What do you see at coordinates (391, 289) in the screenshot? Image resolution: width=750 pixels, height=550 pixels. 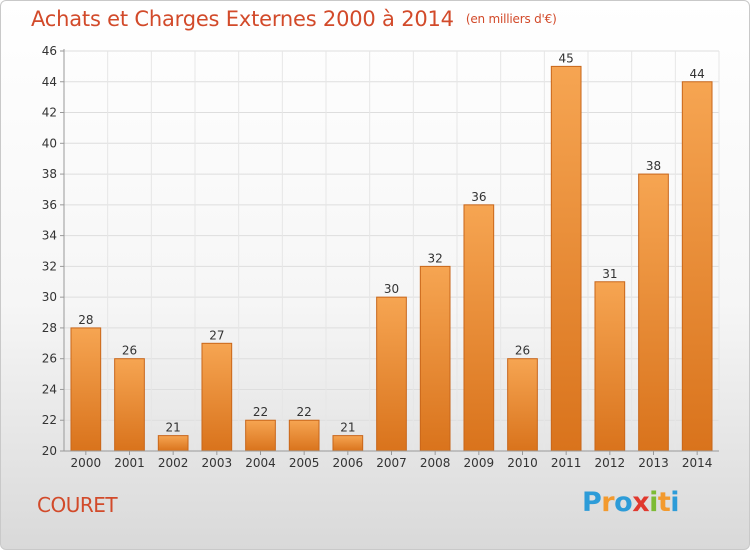 I see `value-label: 30` at bounding box center [391, 289].